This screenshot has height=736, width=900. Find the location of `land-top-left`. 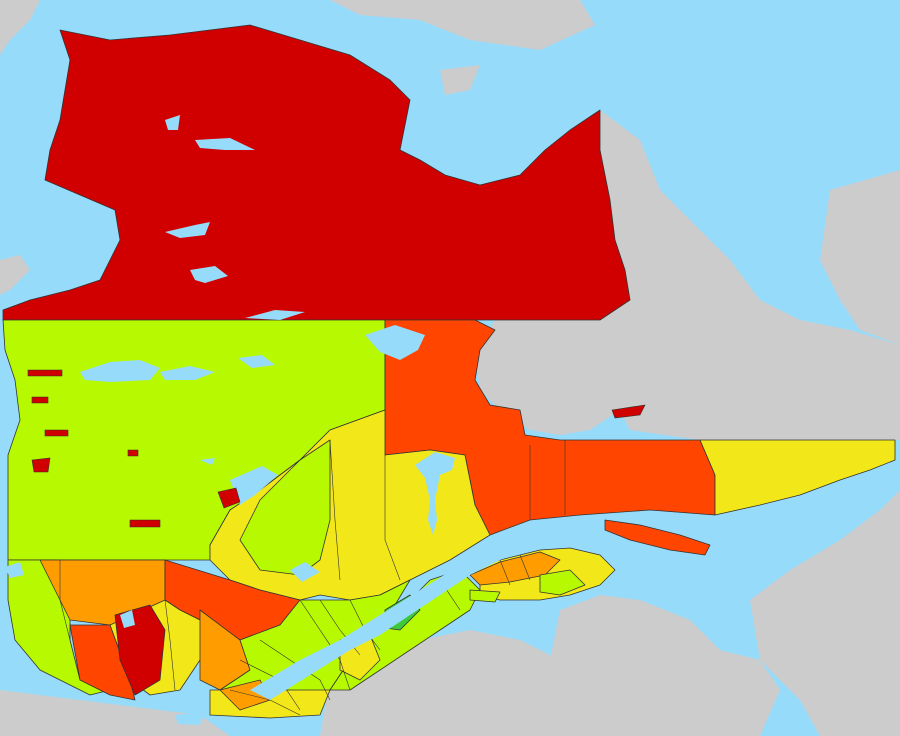

land-top-left is located at coordinates (20, 27).